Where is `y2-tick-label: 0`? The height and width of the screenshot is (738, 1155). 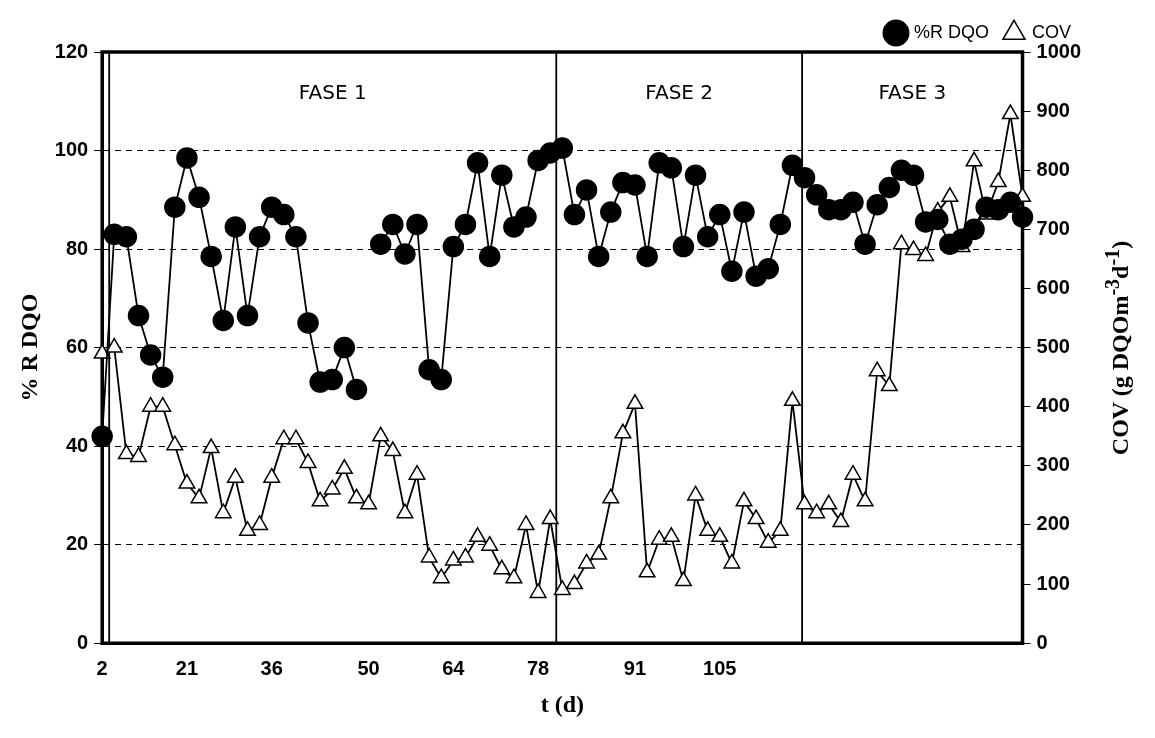
y2-tick-label: 0 is located at coordinates (1042, 641).